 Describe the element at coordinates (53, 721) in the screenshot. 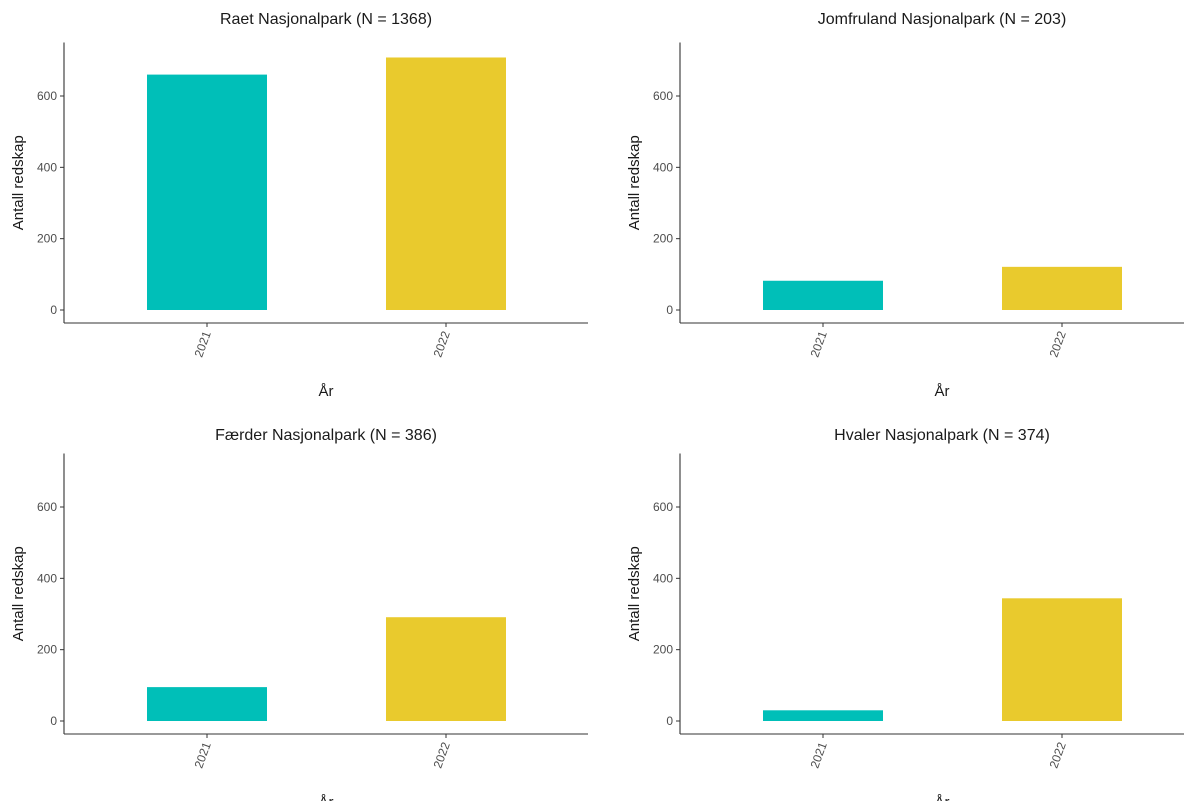

I see `y-tick-label-faerder-0: 0` at that location.